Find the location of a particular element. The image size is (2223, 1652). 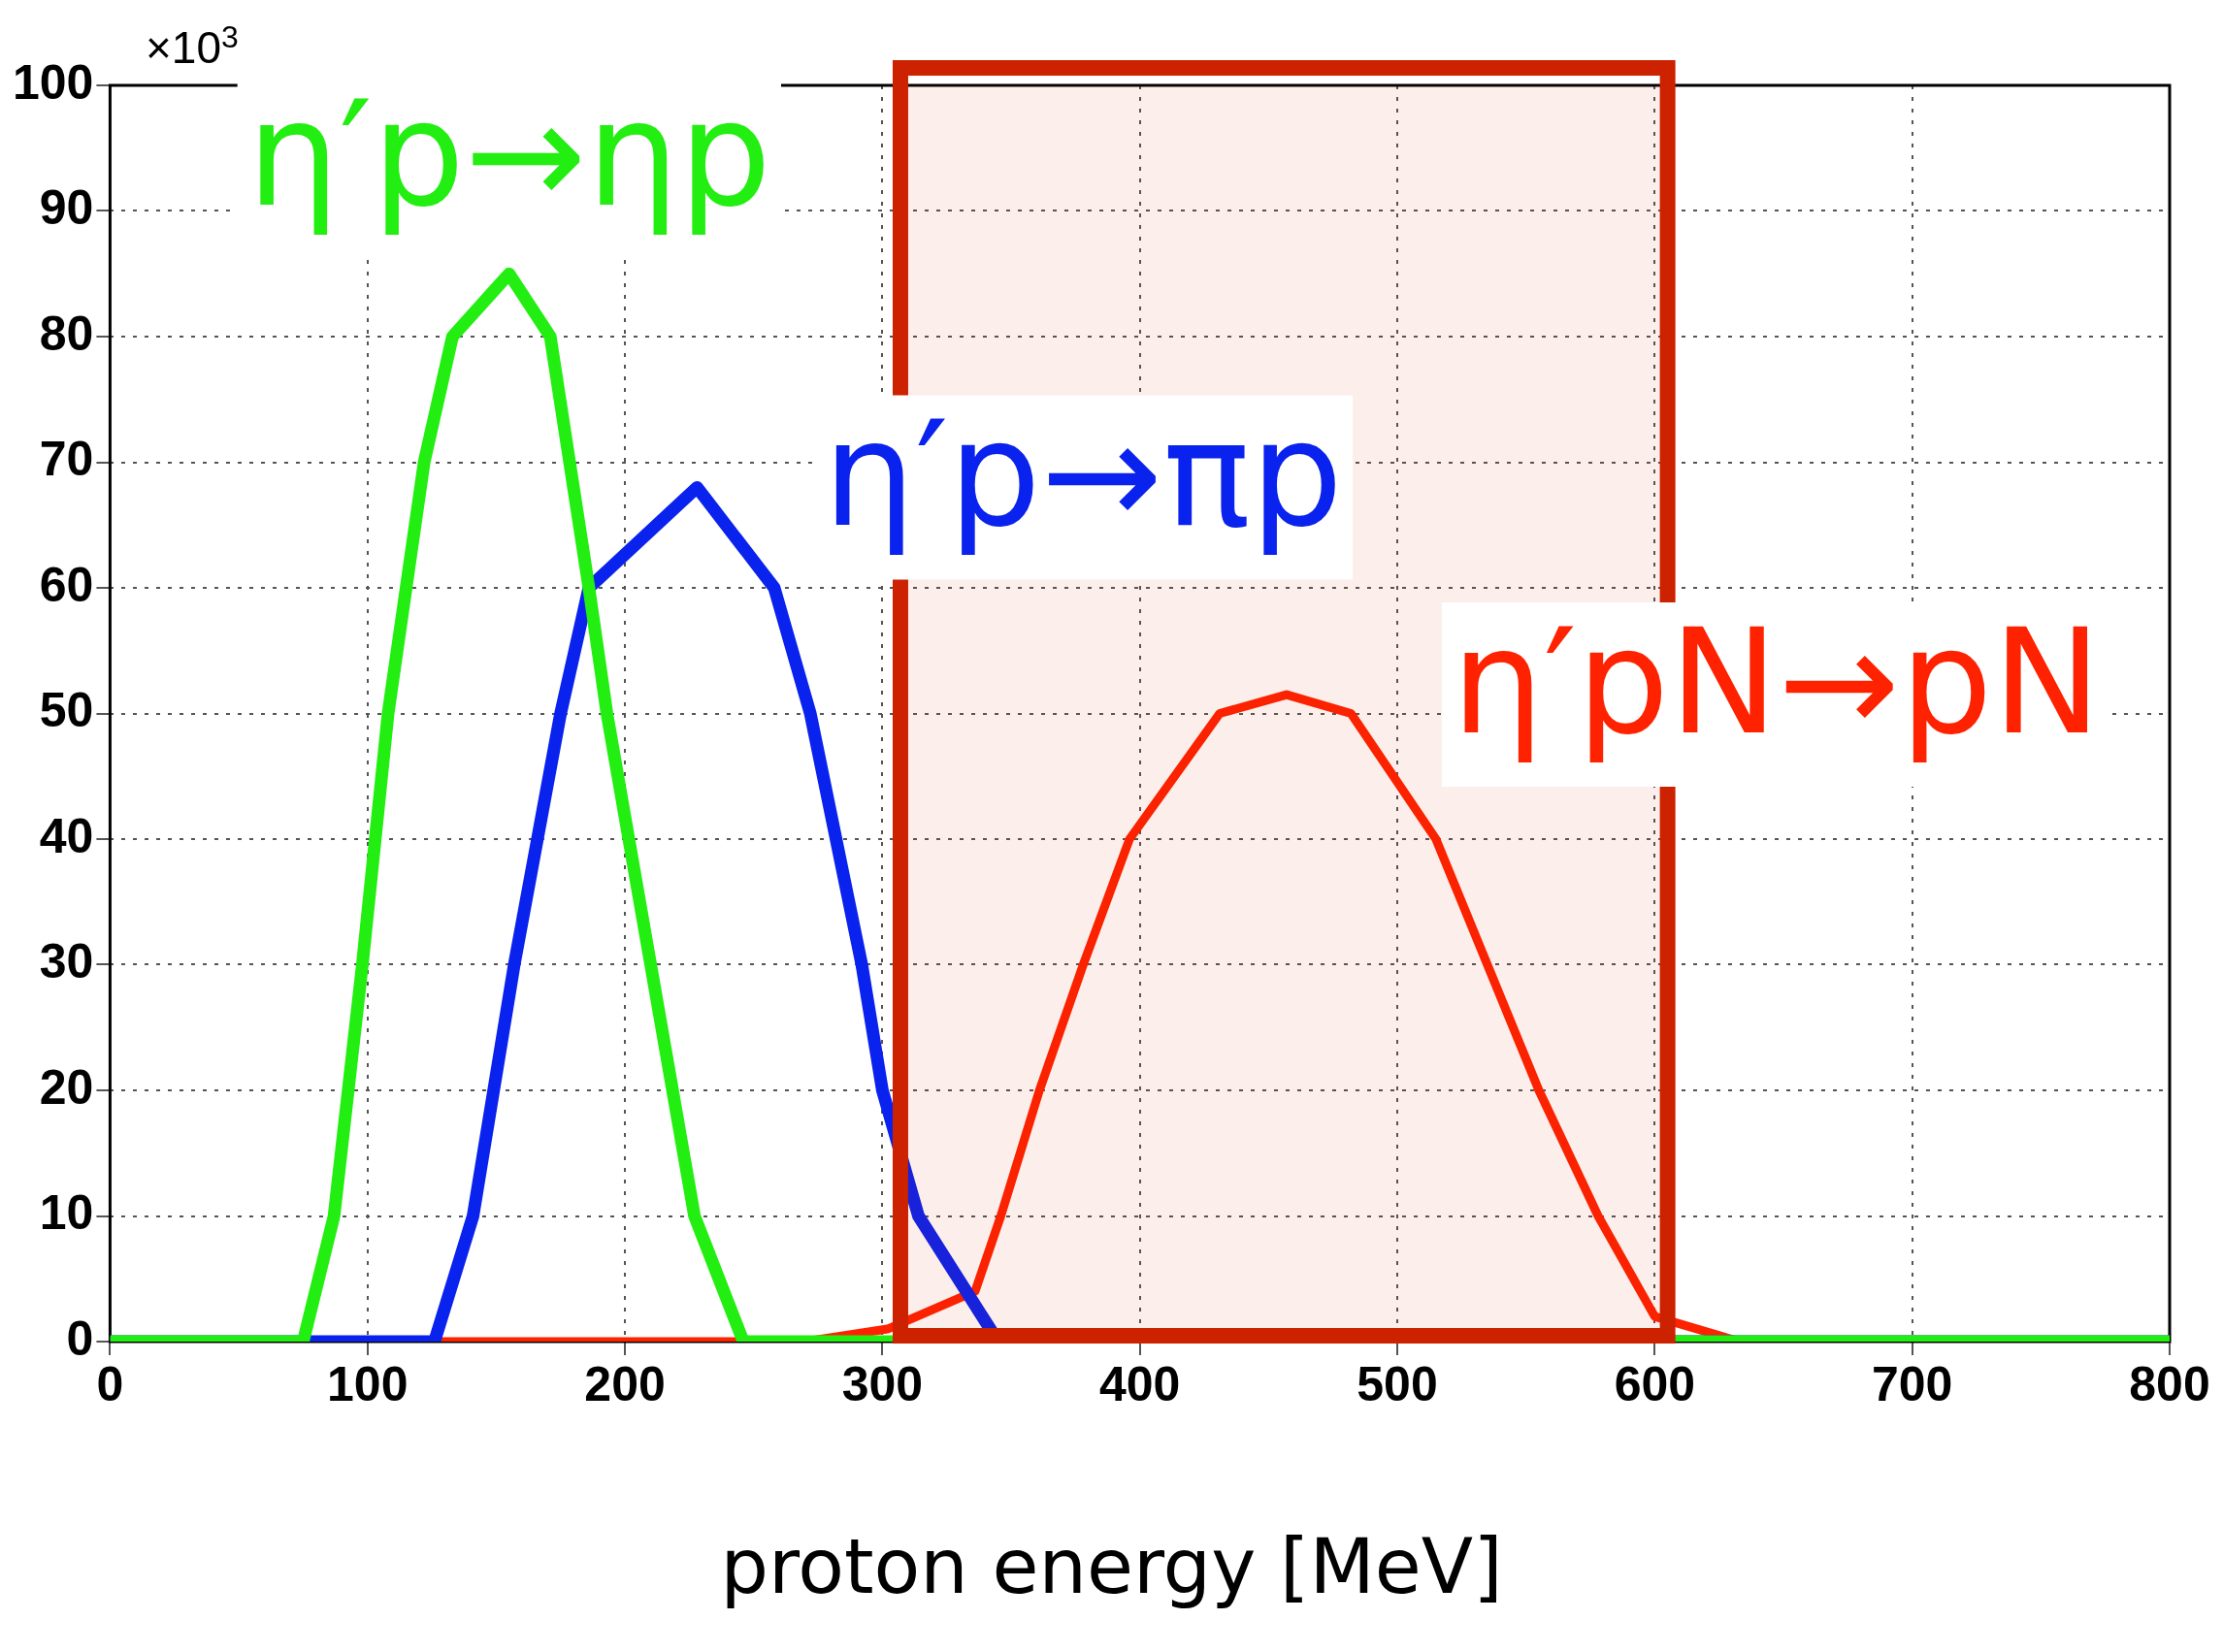

series-label: η′pN→pN is located at coordinates (1776, 682).